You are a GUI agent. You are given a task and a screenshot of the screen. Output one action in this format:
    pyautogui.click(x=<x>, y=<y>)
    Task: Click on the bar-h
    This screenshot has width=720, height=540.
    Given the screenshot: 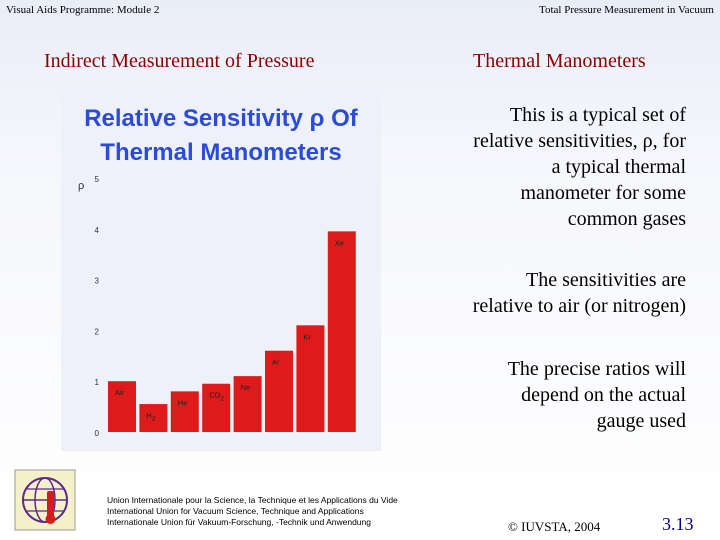 What is the action you would take?
    pyautogui.click(x=153, y=418)
    